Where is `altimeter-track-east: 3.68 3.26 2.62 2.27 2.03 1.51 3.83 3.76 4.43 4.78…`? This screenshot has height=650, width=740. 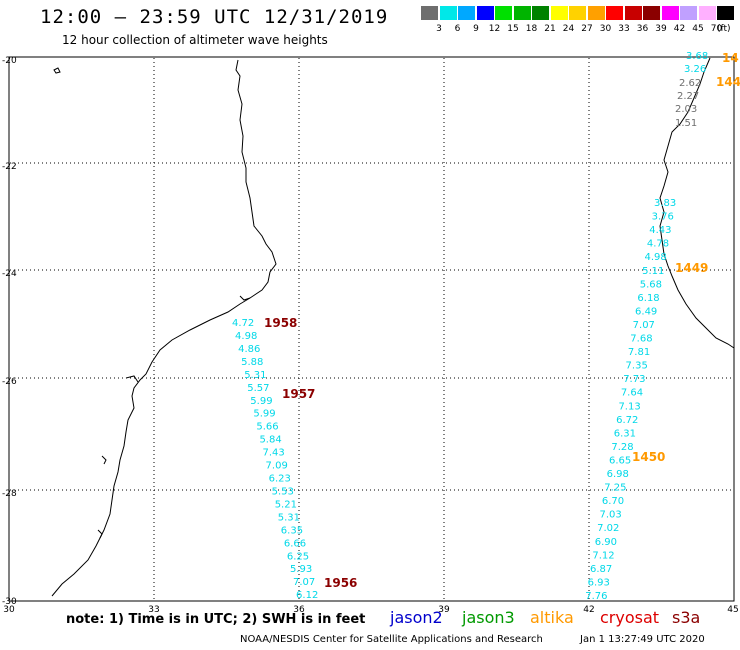 altimeter-track-east: 3.68 3.26 2.62 2.27 2.03 1.51 3.83 3.76 4.43 4.78… is located at coordinates (646, 326).